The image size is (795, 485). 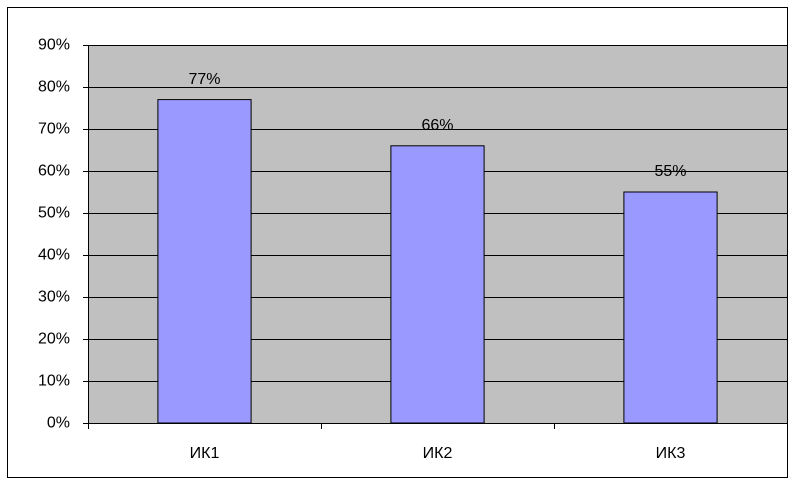 What do you see at coordinates (54, 339) in the screenshot?
I see `y-tick-label: 20%` at bounding box center [54, 339].